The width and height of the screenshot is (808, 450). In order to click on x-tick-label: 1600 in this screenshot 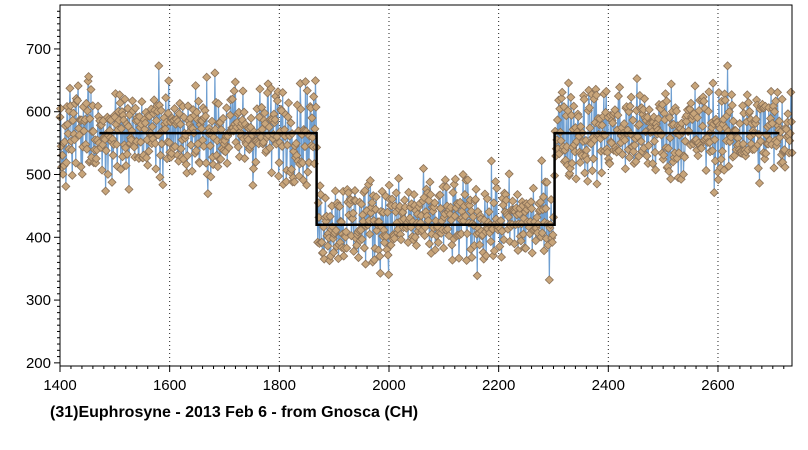, I will do `click(169, 385)`.